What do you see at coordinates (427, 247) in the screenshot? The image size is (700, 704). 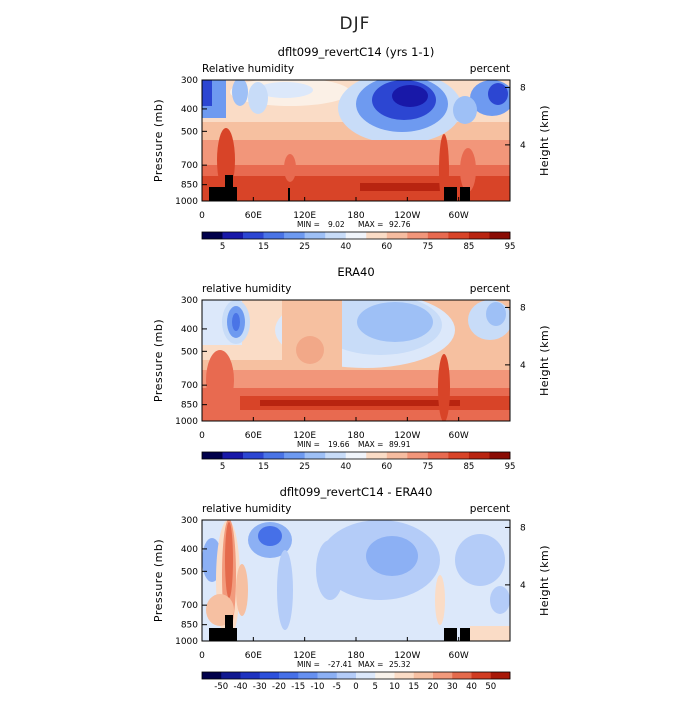 I see `colorbar-label: 75` at bounding box center [427, 247].